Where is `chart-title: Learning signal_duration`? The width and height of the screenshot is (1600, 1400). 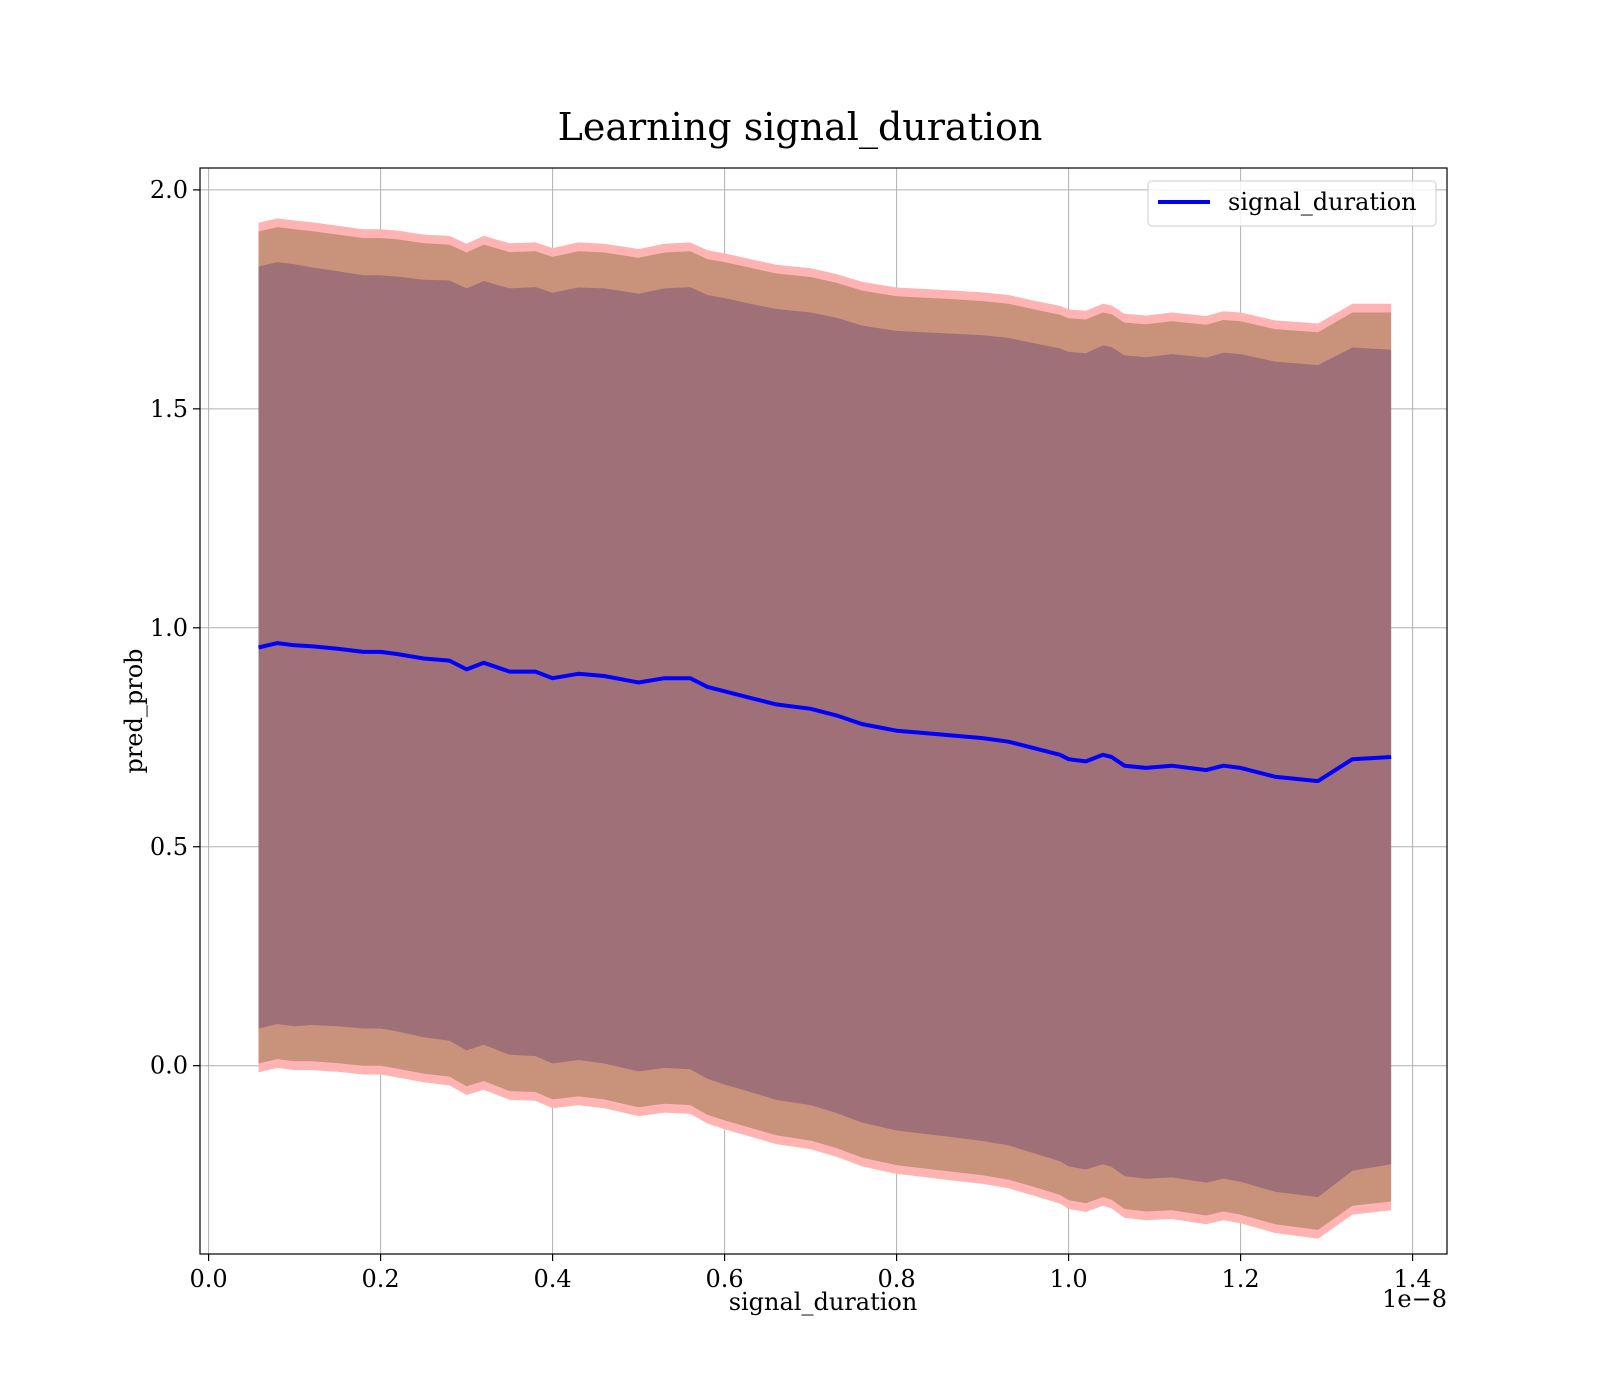 chart-title: Learning signal_duration is located at coordinates (800, 127).